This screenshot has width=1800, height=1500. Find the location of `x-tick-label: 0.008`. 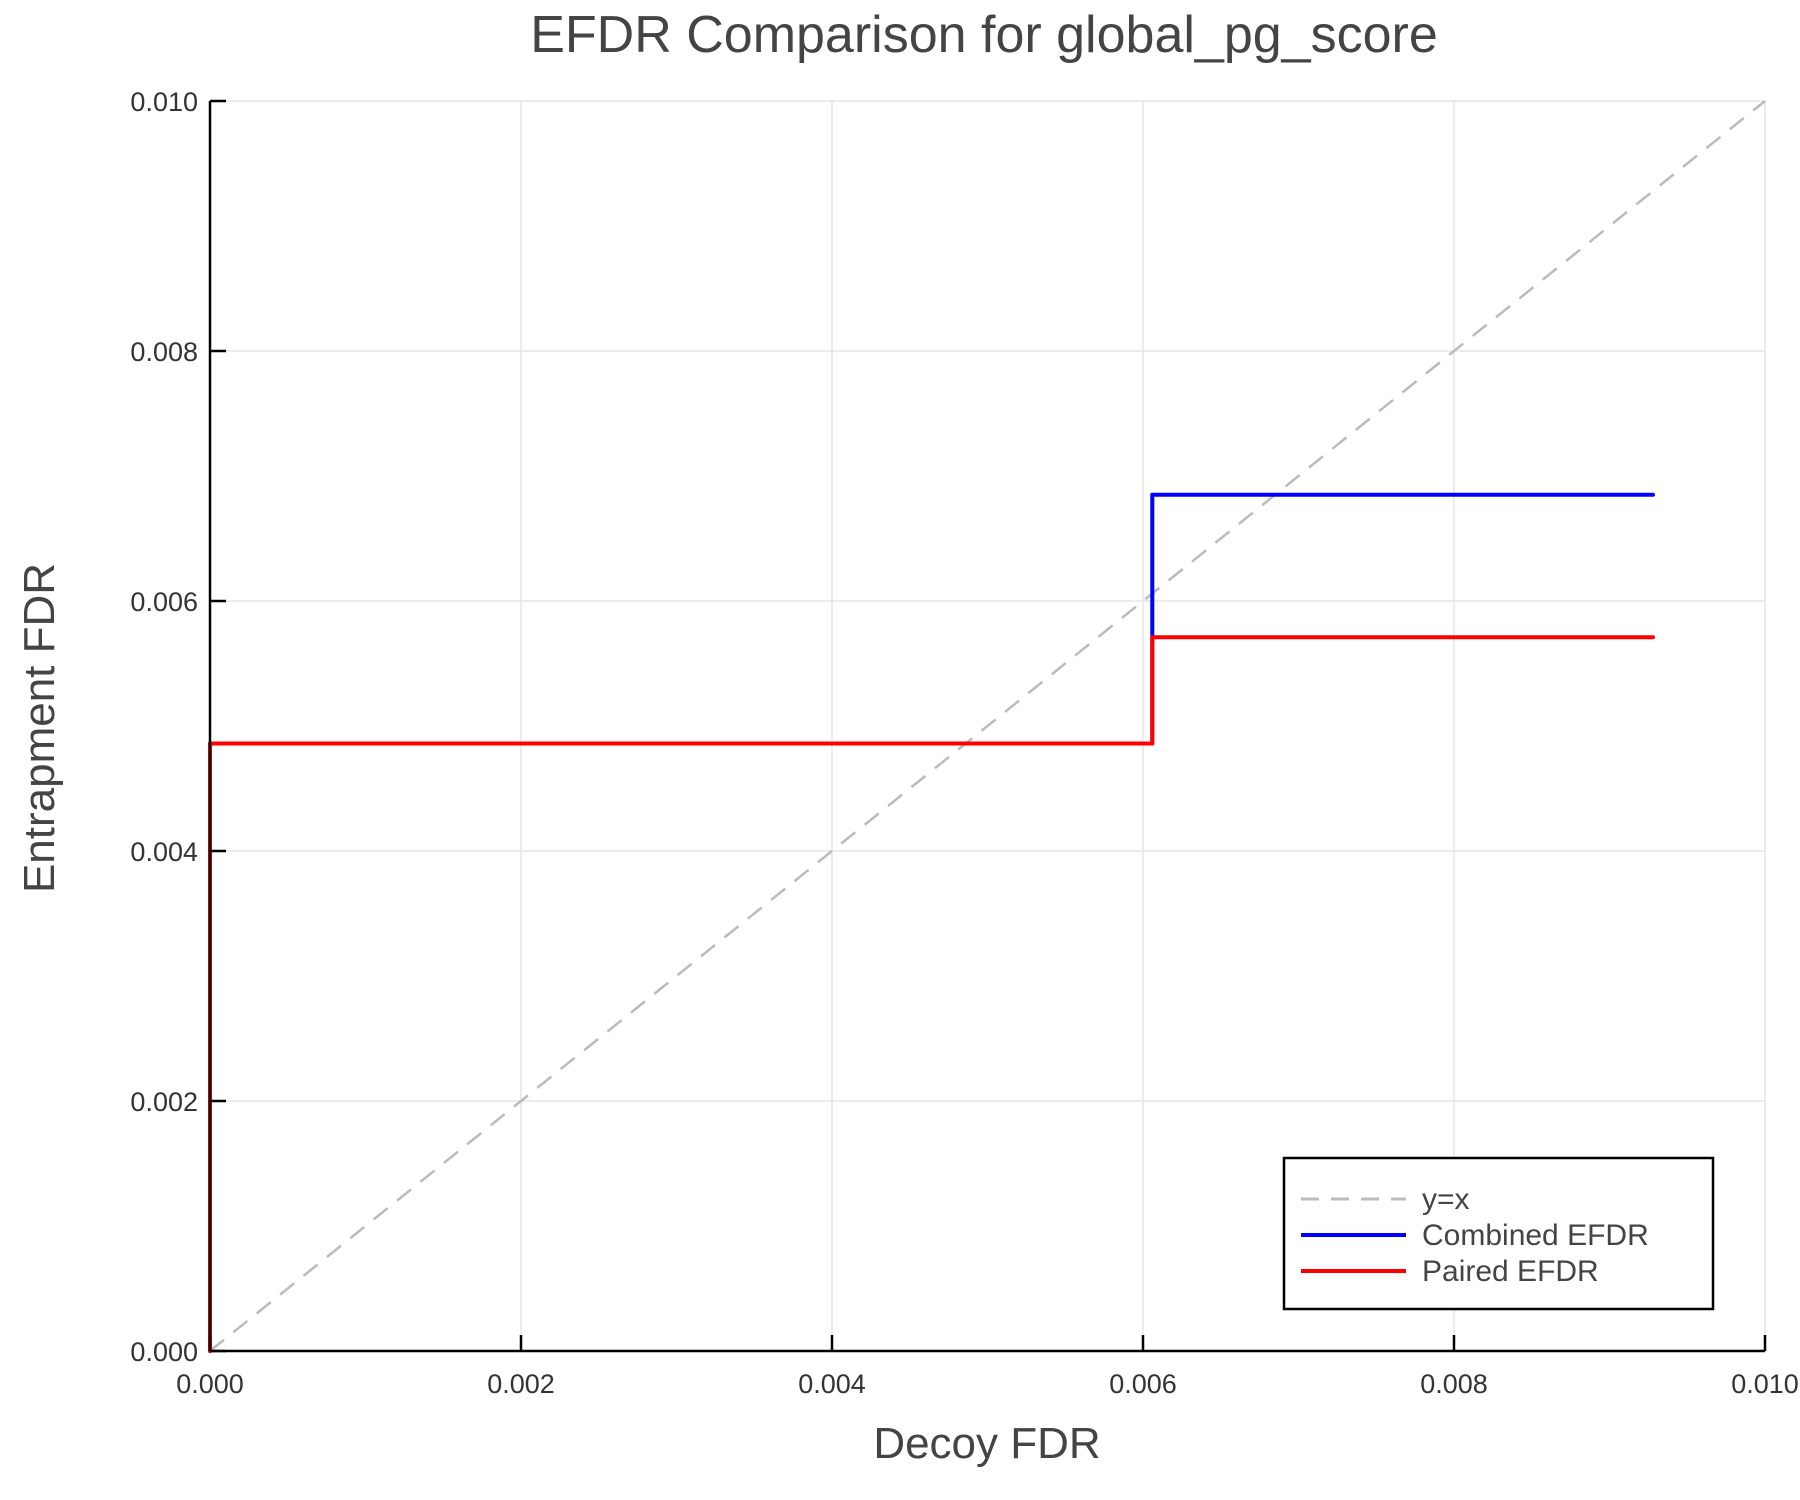

x-tick-label: 0.008 is located at coordinates (1454, 1384).